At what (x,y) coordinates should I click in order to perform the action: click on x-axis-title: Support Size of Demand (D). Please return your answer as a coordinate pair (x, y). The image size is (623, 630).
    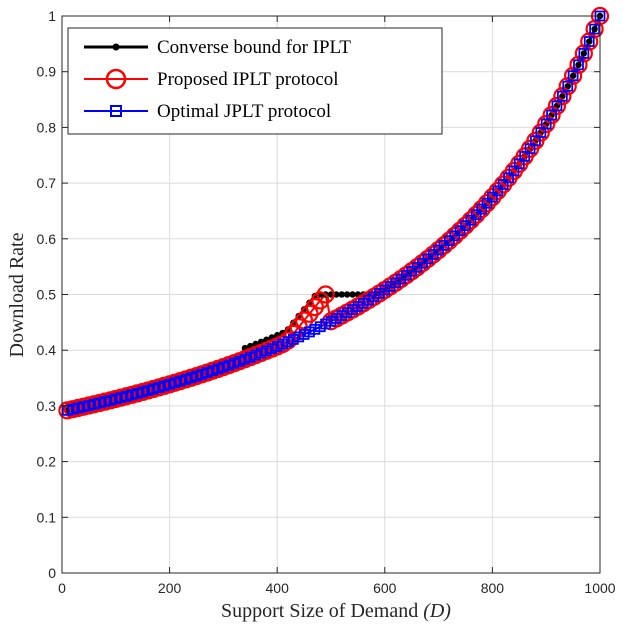
    Looking at the image, I should click on (336, 611).